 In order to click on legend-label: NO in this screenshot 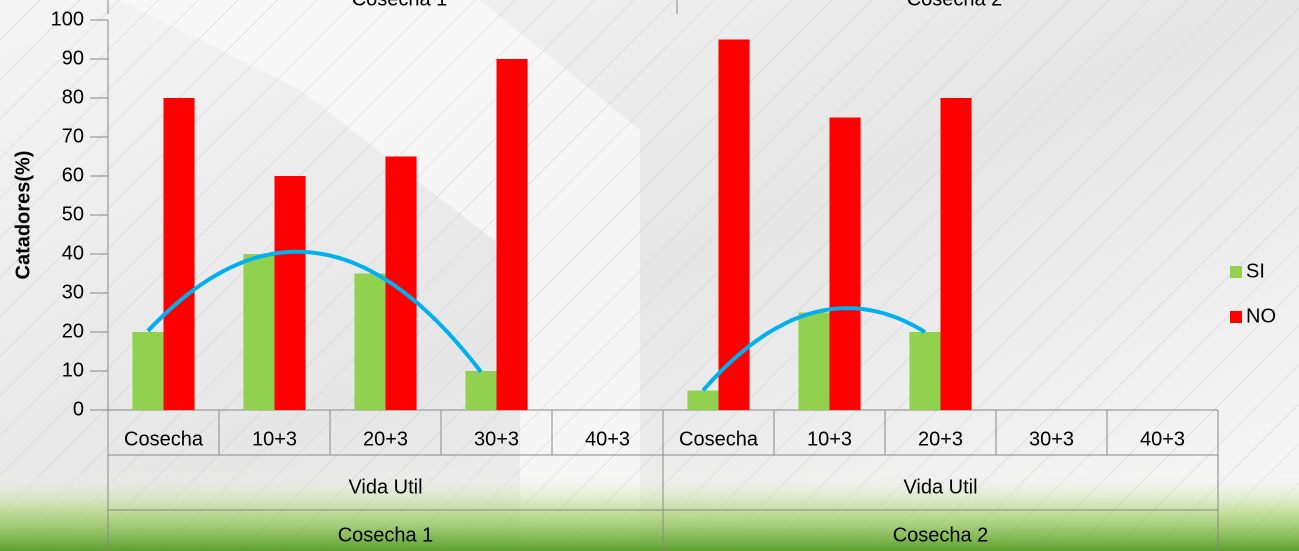, I will do `click(1261, 316)`.